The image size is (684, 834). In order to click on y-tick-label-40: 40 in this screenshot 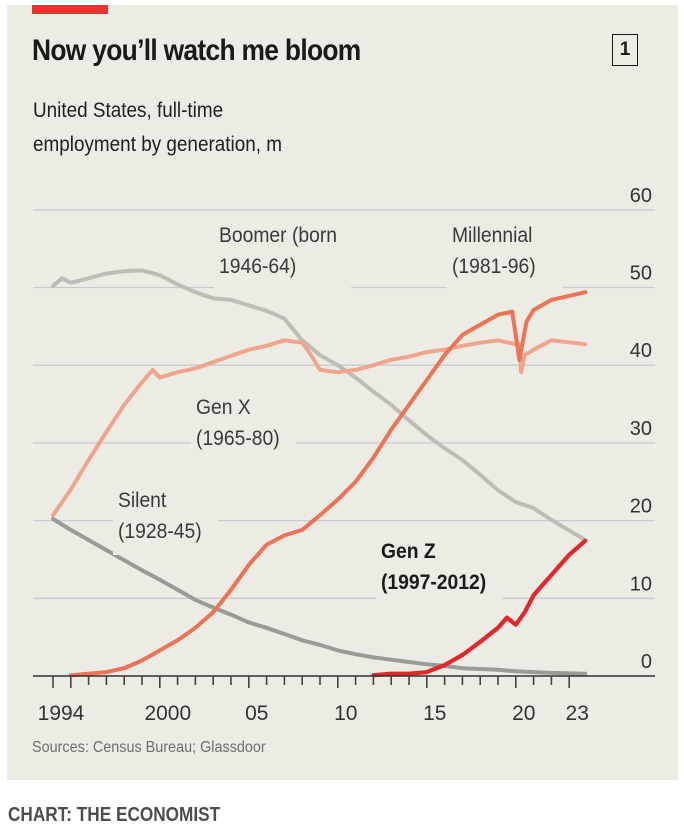, I will do `click(641, 351)`.